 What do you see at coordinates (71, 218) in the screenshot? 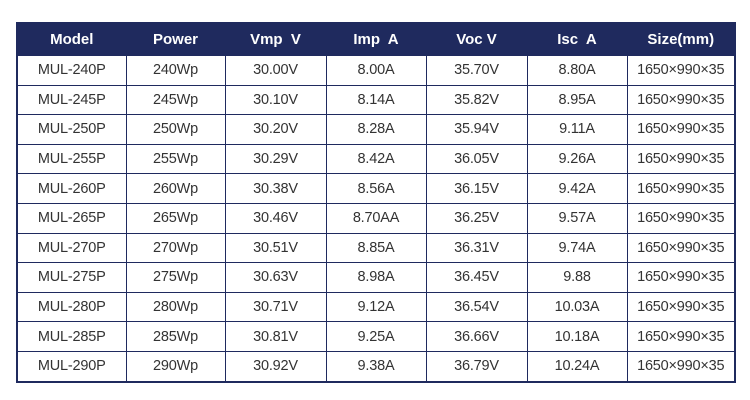
I see `table-cell: MUL-265P` at bounding box center [71, 218].